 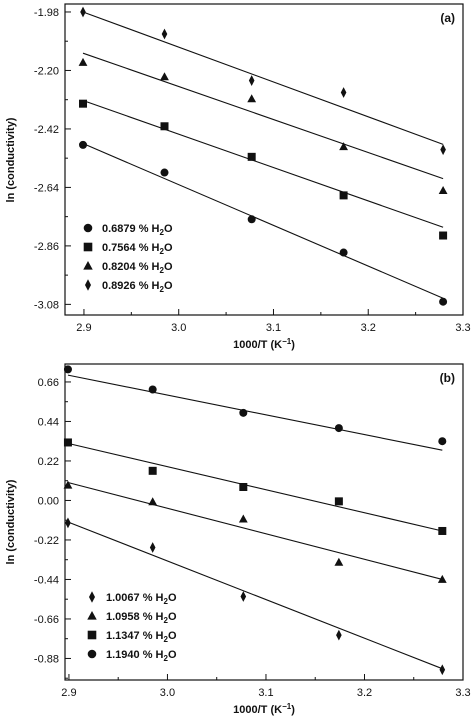 What do you see at coordinates (48, 501) in the screenshot?
I see `y-tick-label: 0.00` at bounding box center [48, 501].